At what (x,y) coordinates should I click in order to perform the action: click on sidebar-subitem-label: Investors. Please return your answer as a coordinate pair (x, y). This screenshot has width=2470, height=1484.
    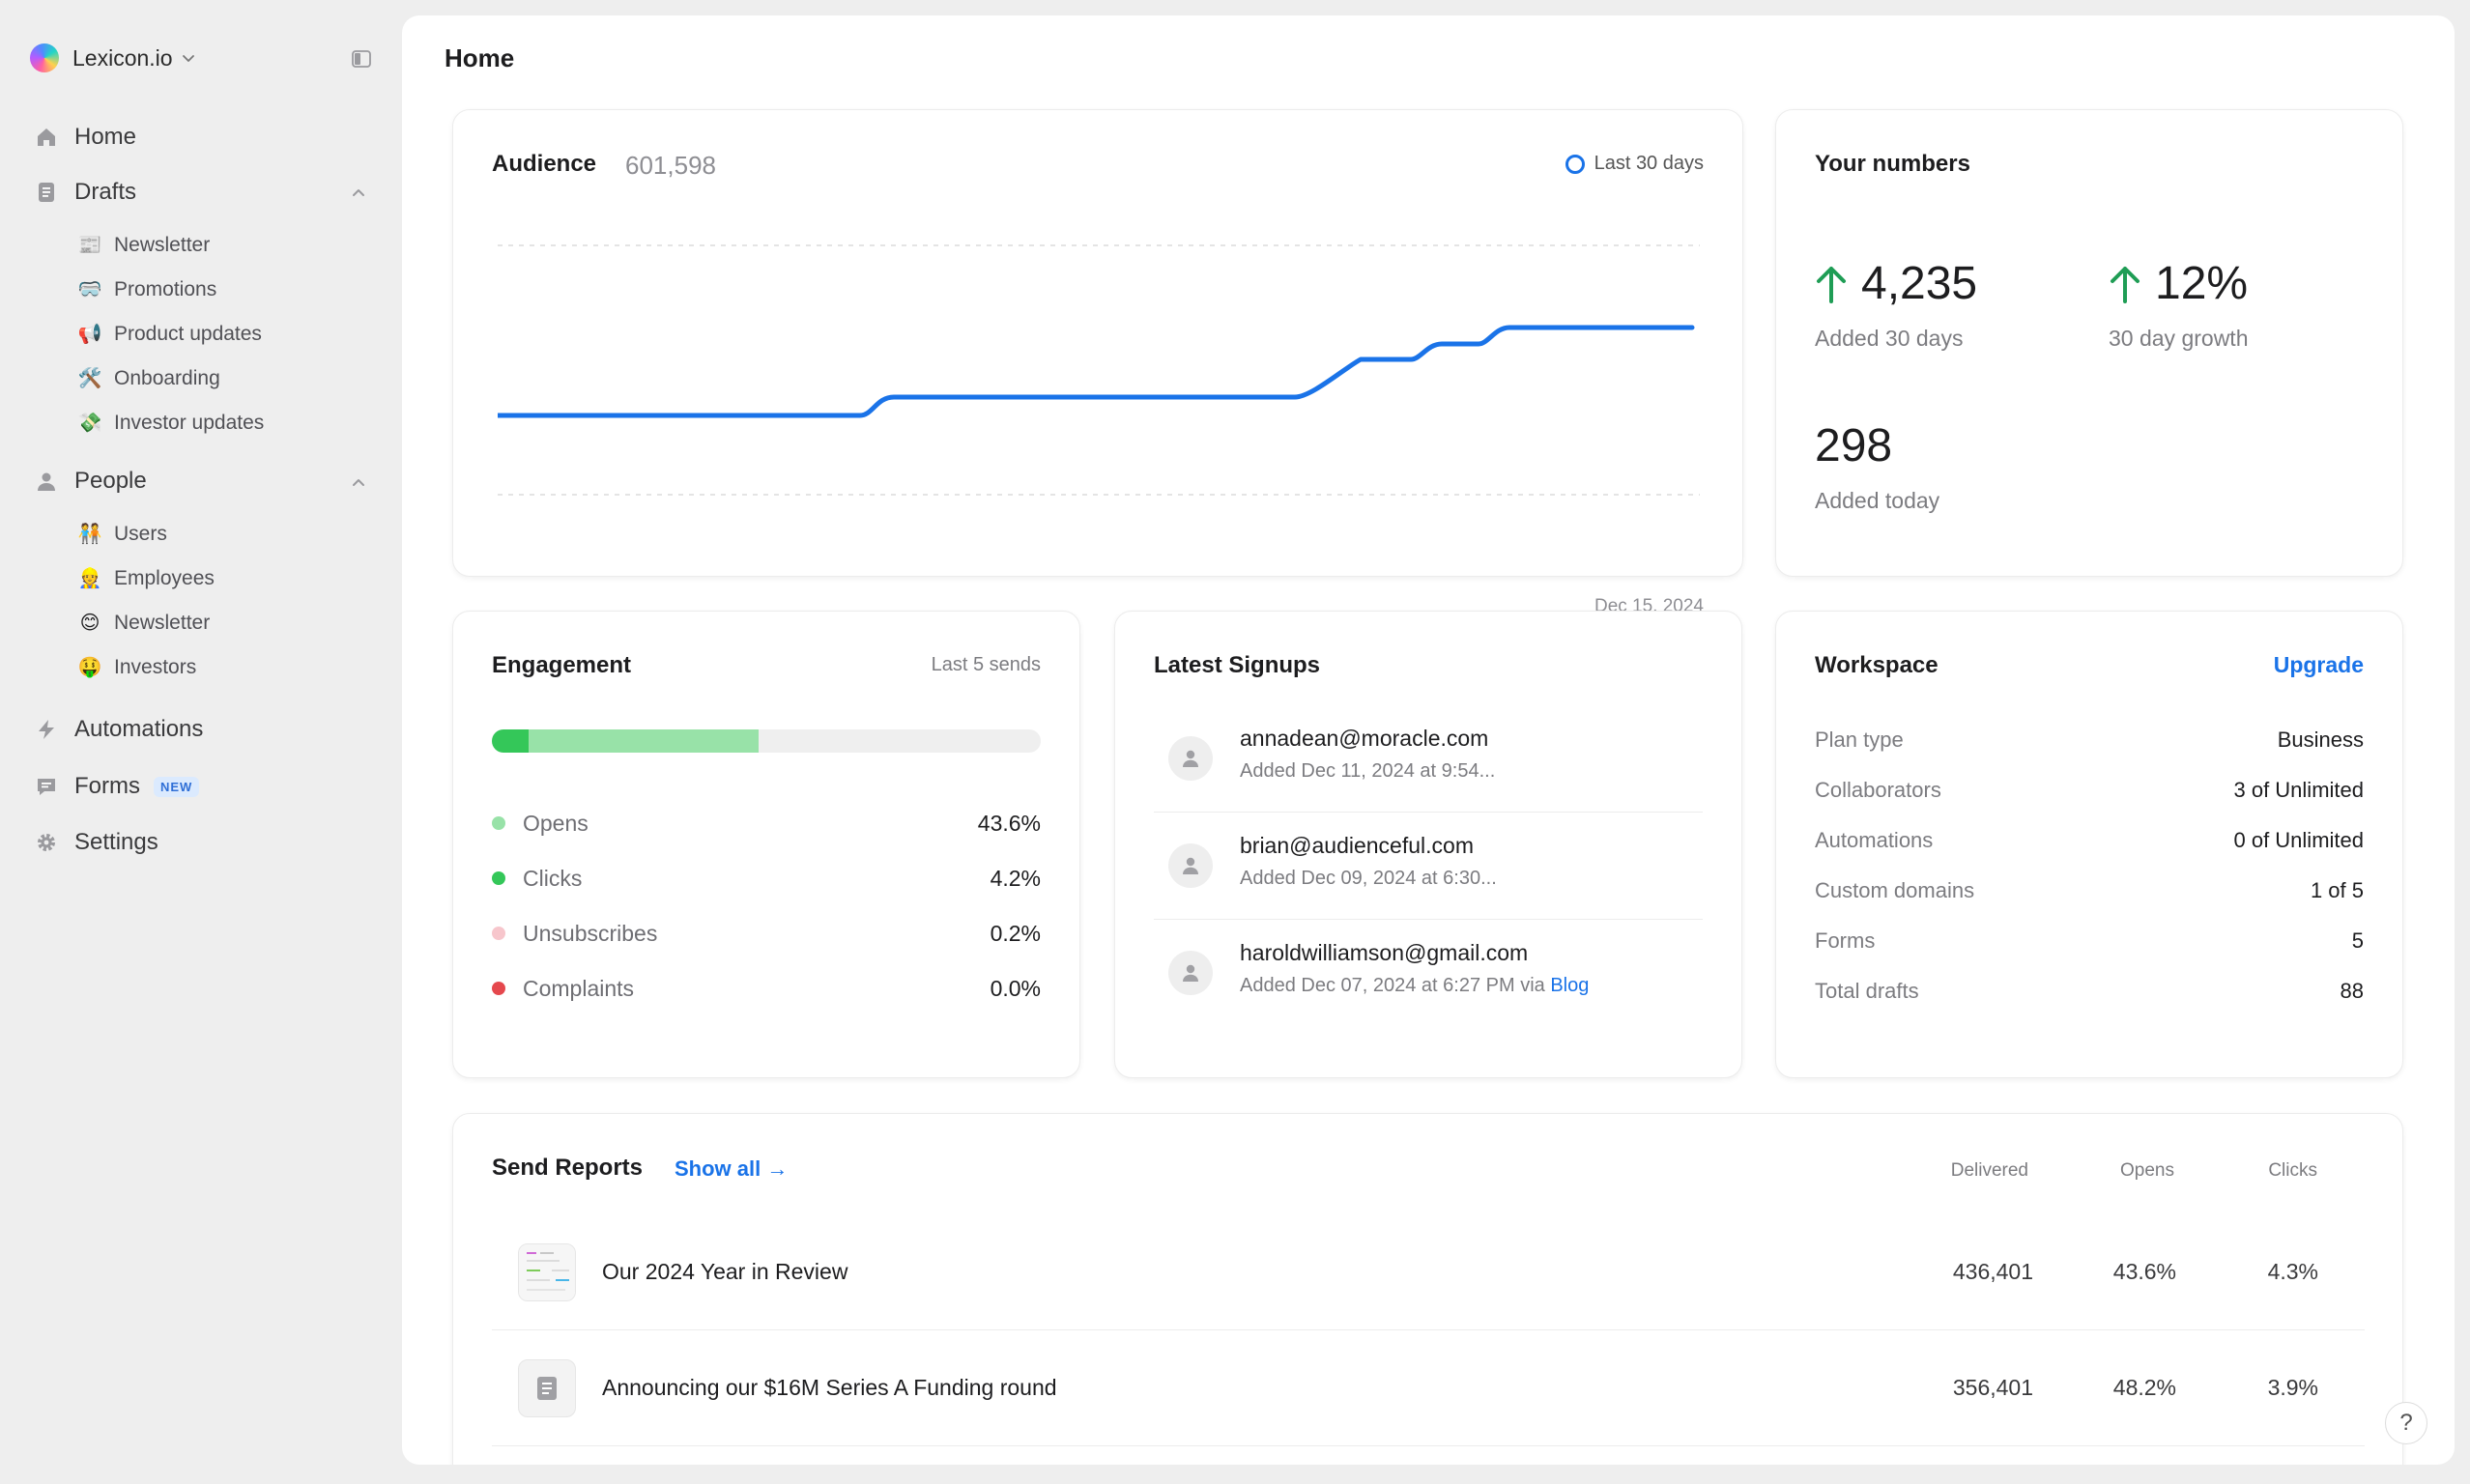
    Looking at the image, I should click on (155, 667).